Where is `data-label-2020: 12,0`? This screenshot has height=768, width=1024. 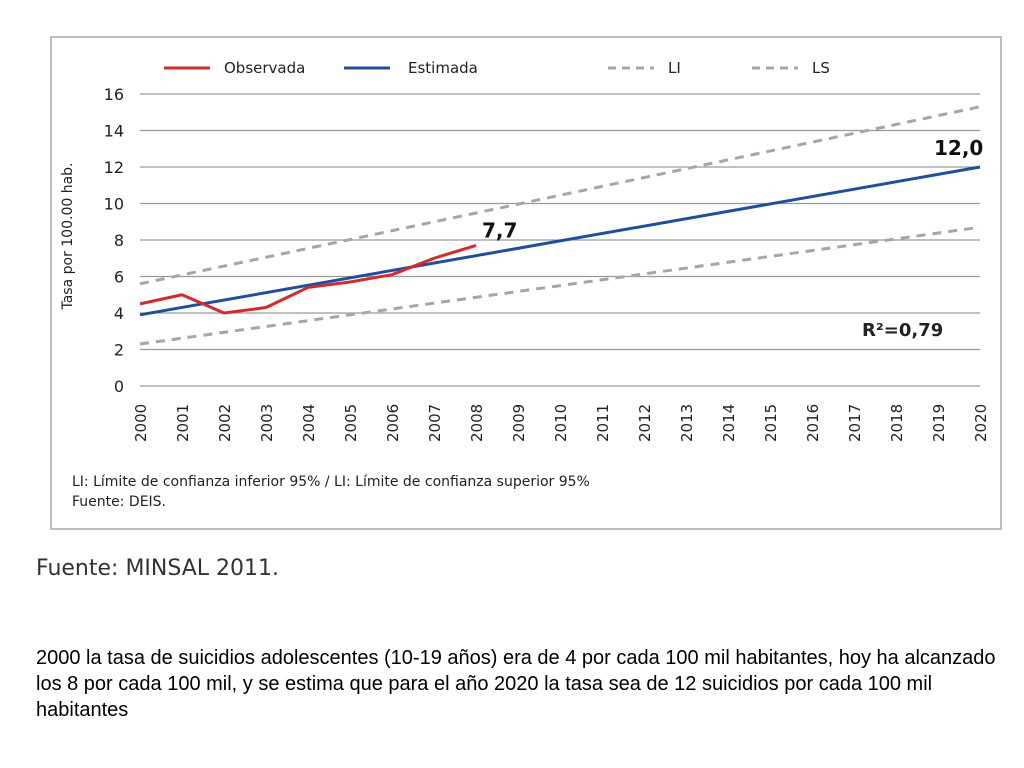 data-label-2020: 12,0 is located at coordinates (958, 148).